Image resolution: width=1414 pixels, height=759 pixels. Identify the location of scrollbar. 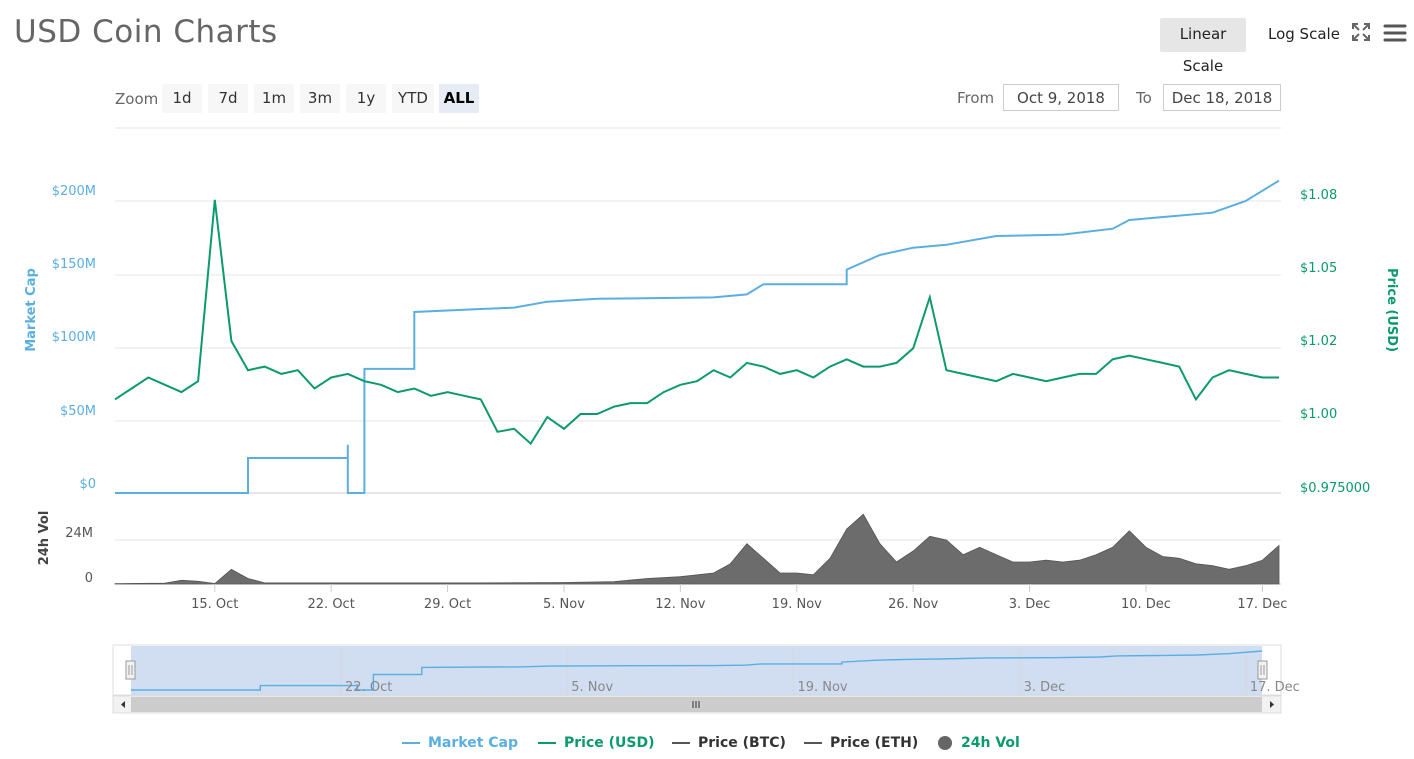
(697, 704).